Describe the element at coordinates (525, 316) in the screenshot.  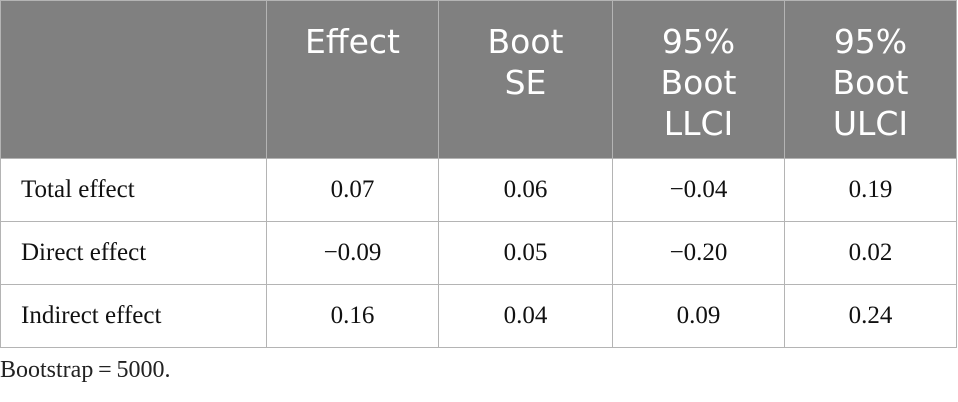
I see `boot-se-value: 0.04` at that location.